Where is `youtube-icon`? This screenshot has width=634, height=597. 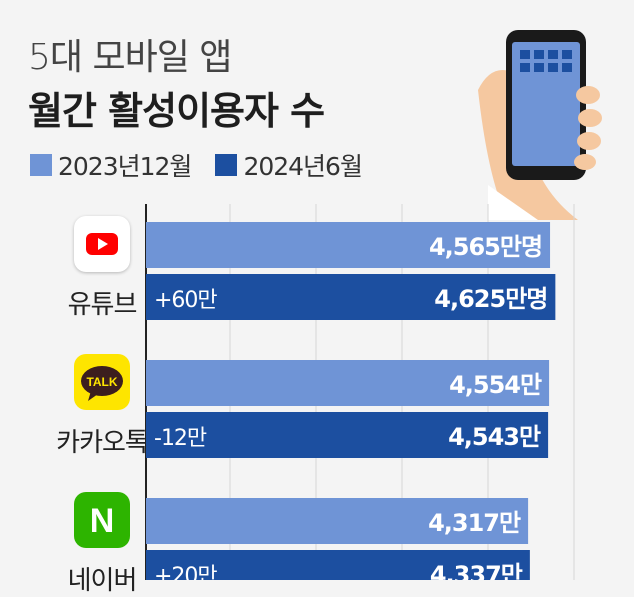
youtube-icon is located at coordinates (102, 244).